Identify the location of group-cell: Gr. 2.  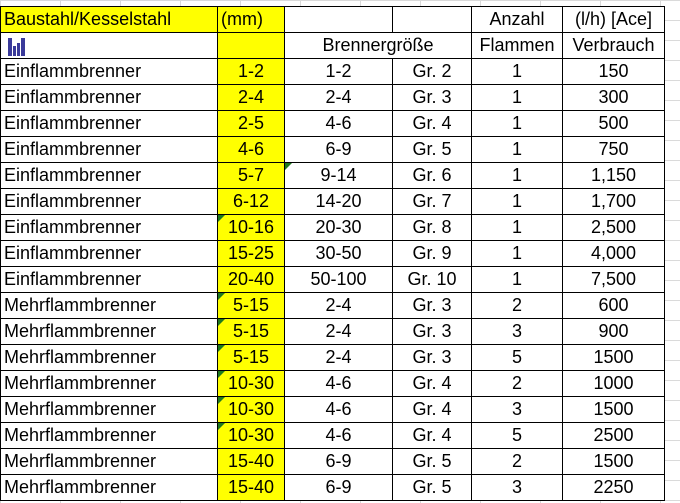
(432, 71).